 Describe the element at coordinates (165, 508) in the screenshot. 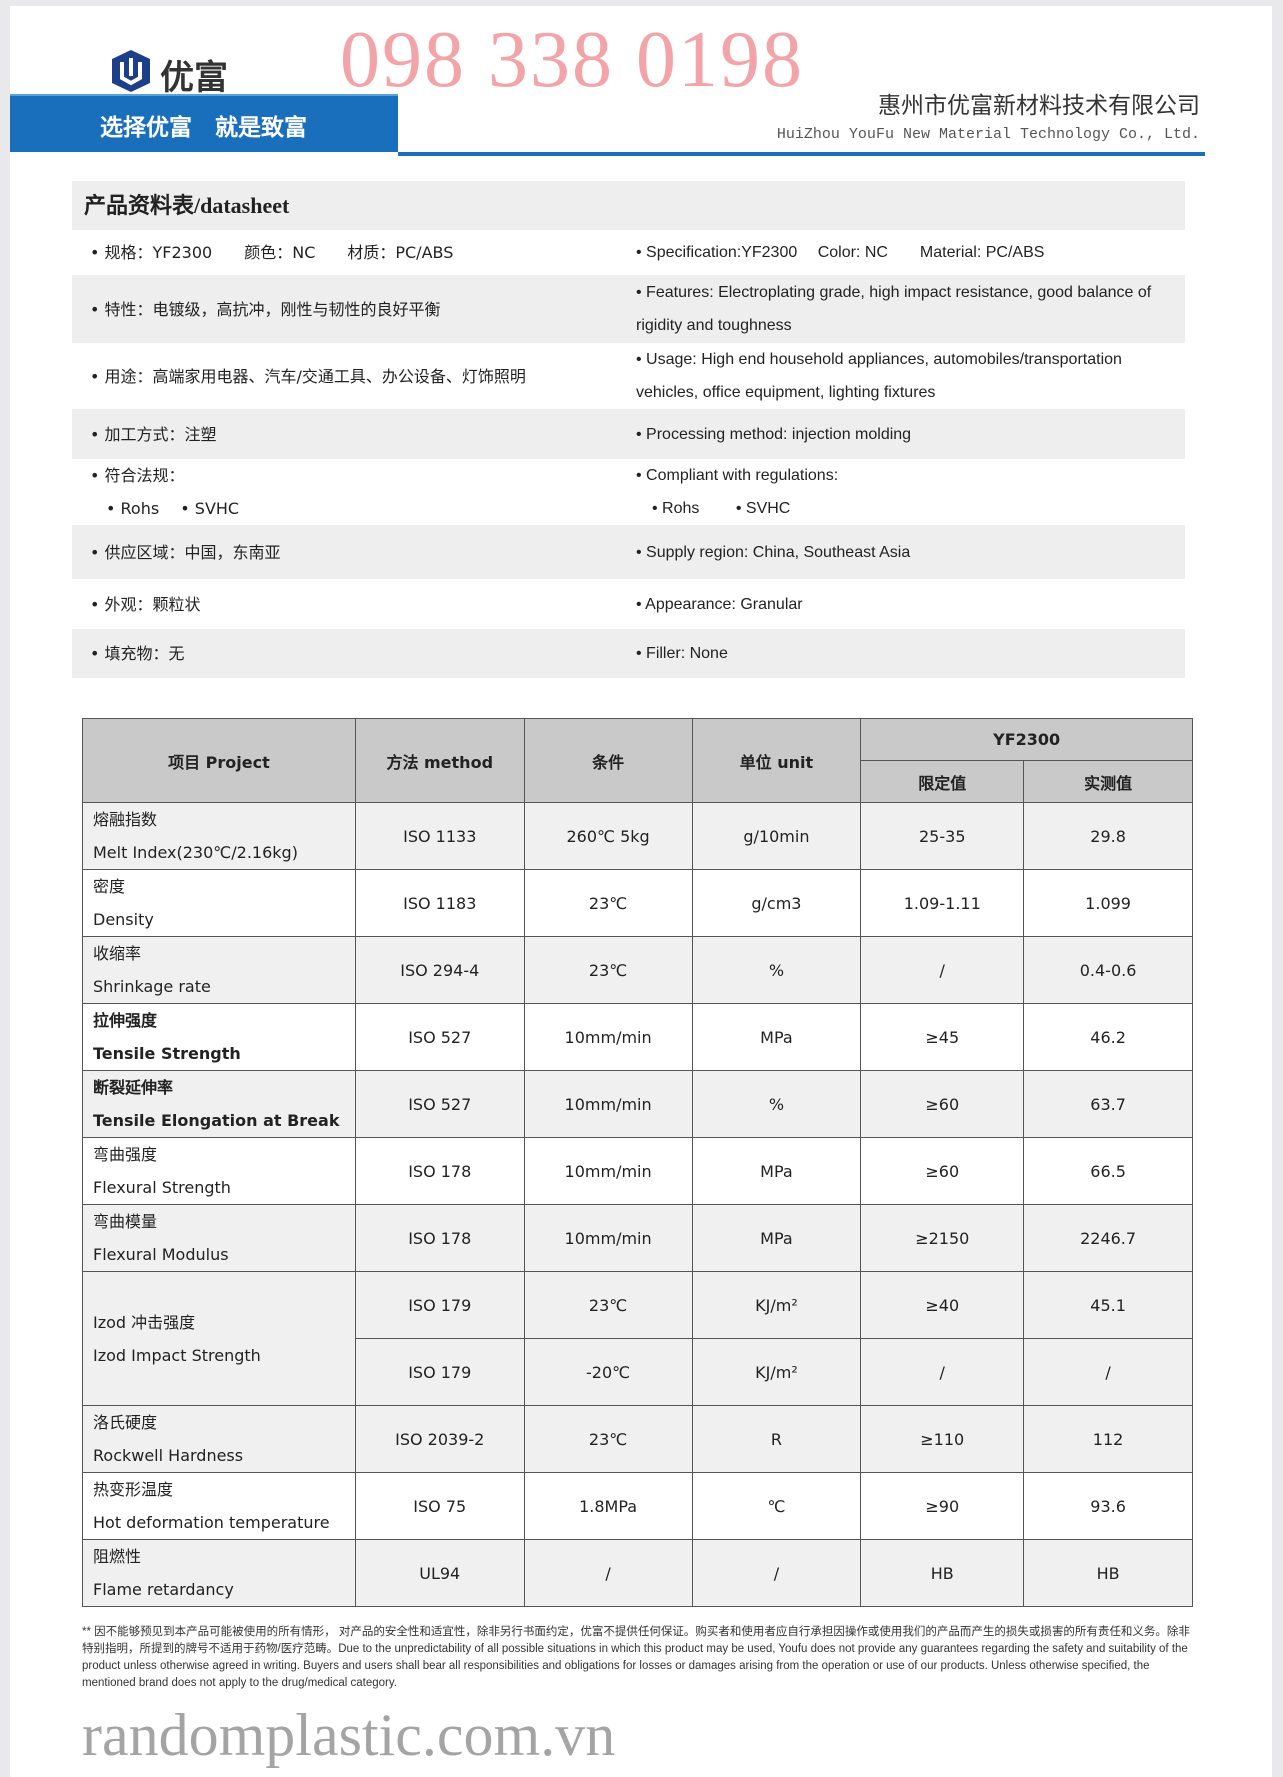

I see `info-cn-line: • Rohs • SVHC` at that location.